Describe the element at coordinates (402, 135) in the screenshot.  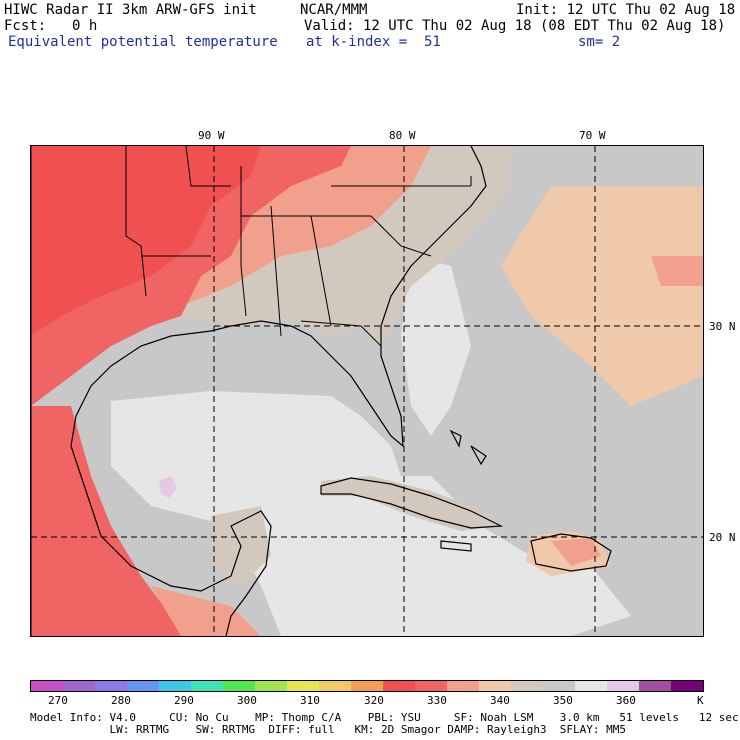
I see `lon-label-80w: 80 W` at that location.